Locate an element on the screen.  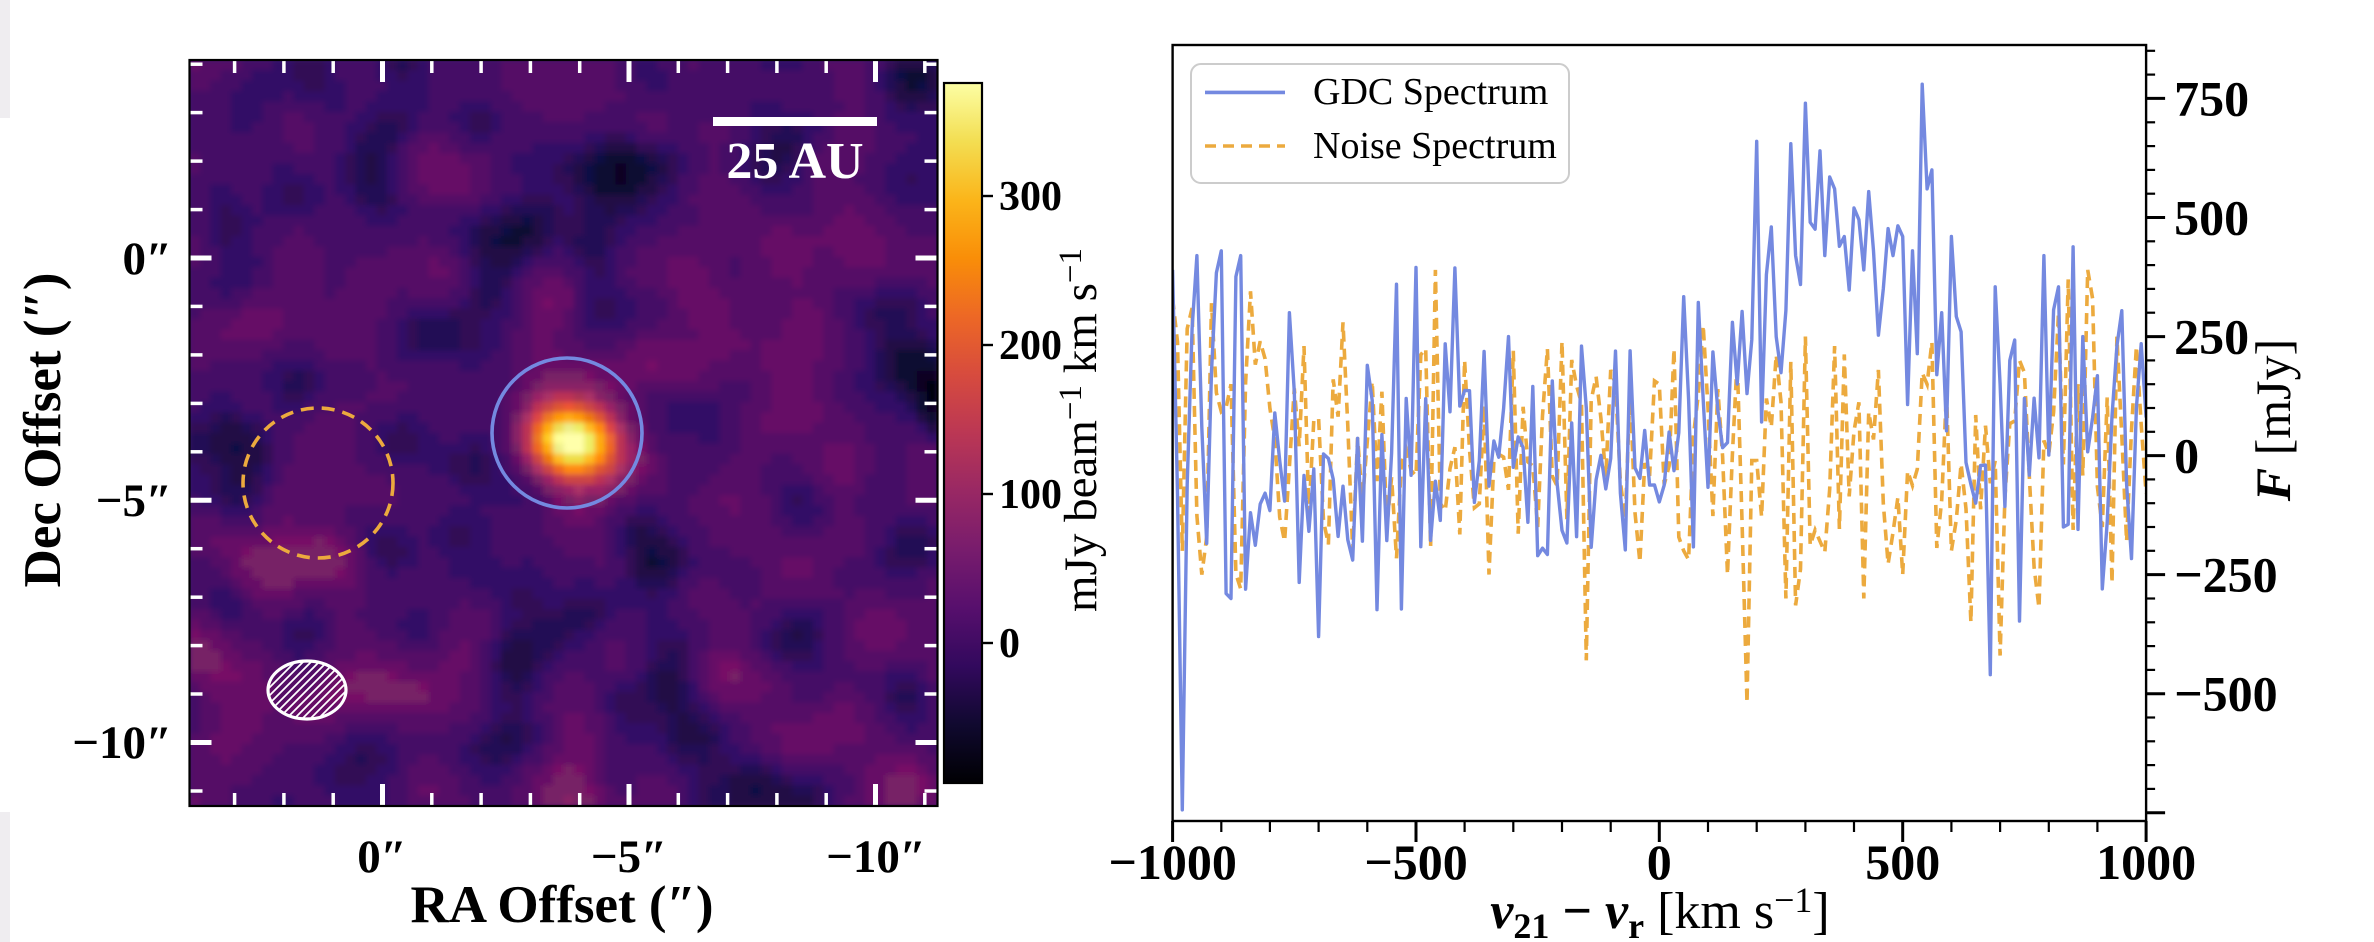
svg-text: 200 is located at coordinates (1030, 346).